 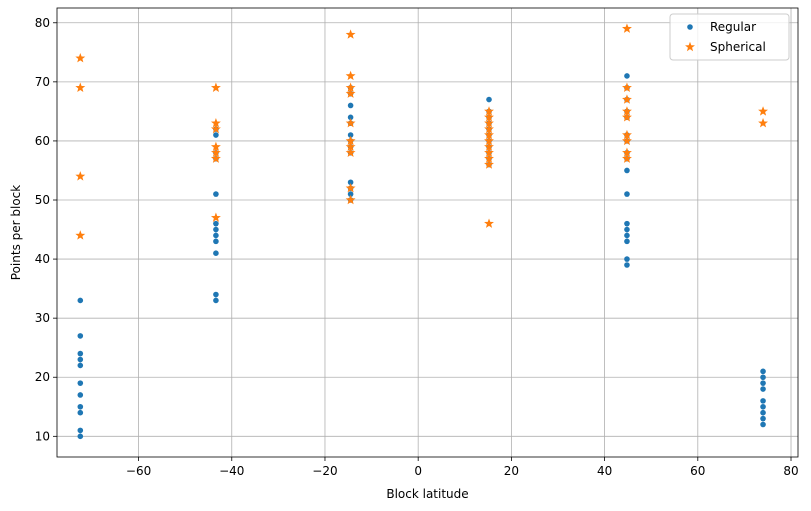 I want to click on x-tick-label: −20, so click(x=324, y=471).